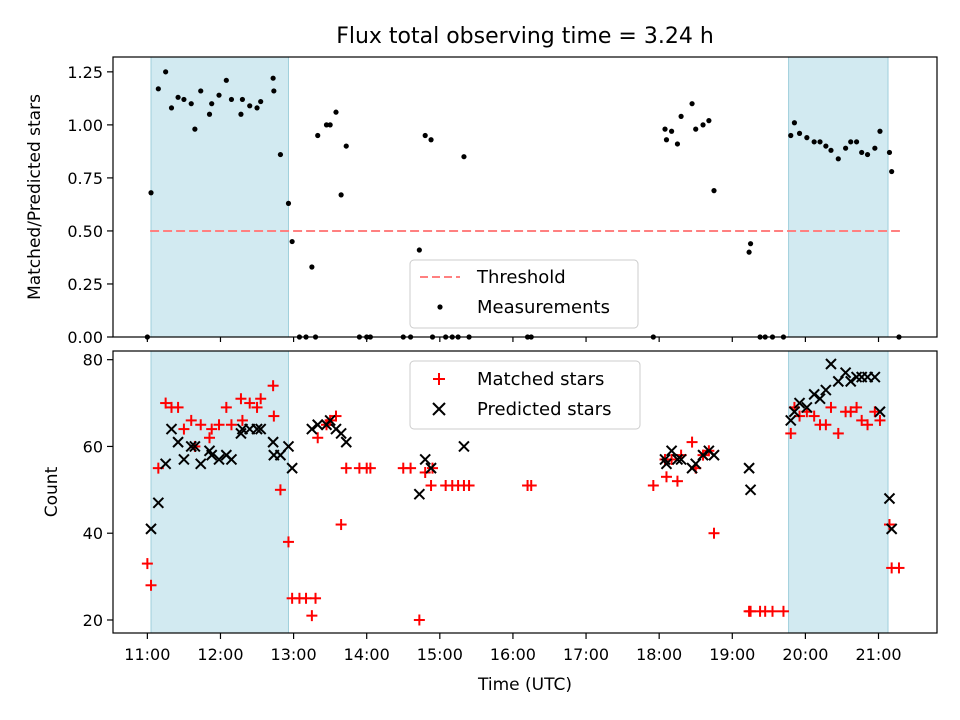  What do you see at coordinates (525, 36) in the screenshot?
I see `chart-title: Flux total observing time = 3.24 h` at bounding box center [525, 36].